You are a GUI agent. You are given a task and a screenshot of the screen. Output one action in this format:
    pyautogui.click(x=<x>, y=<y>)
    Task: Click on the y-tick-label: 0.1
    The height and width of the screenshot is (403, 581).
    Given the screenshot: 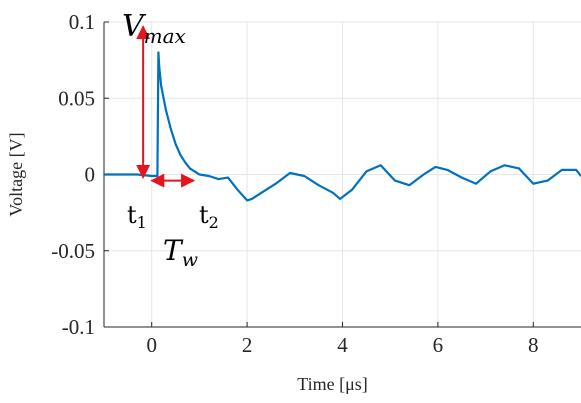 What is the action you would take?
    pyautogui.click(x=82, y=22)
    